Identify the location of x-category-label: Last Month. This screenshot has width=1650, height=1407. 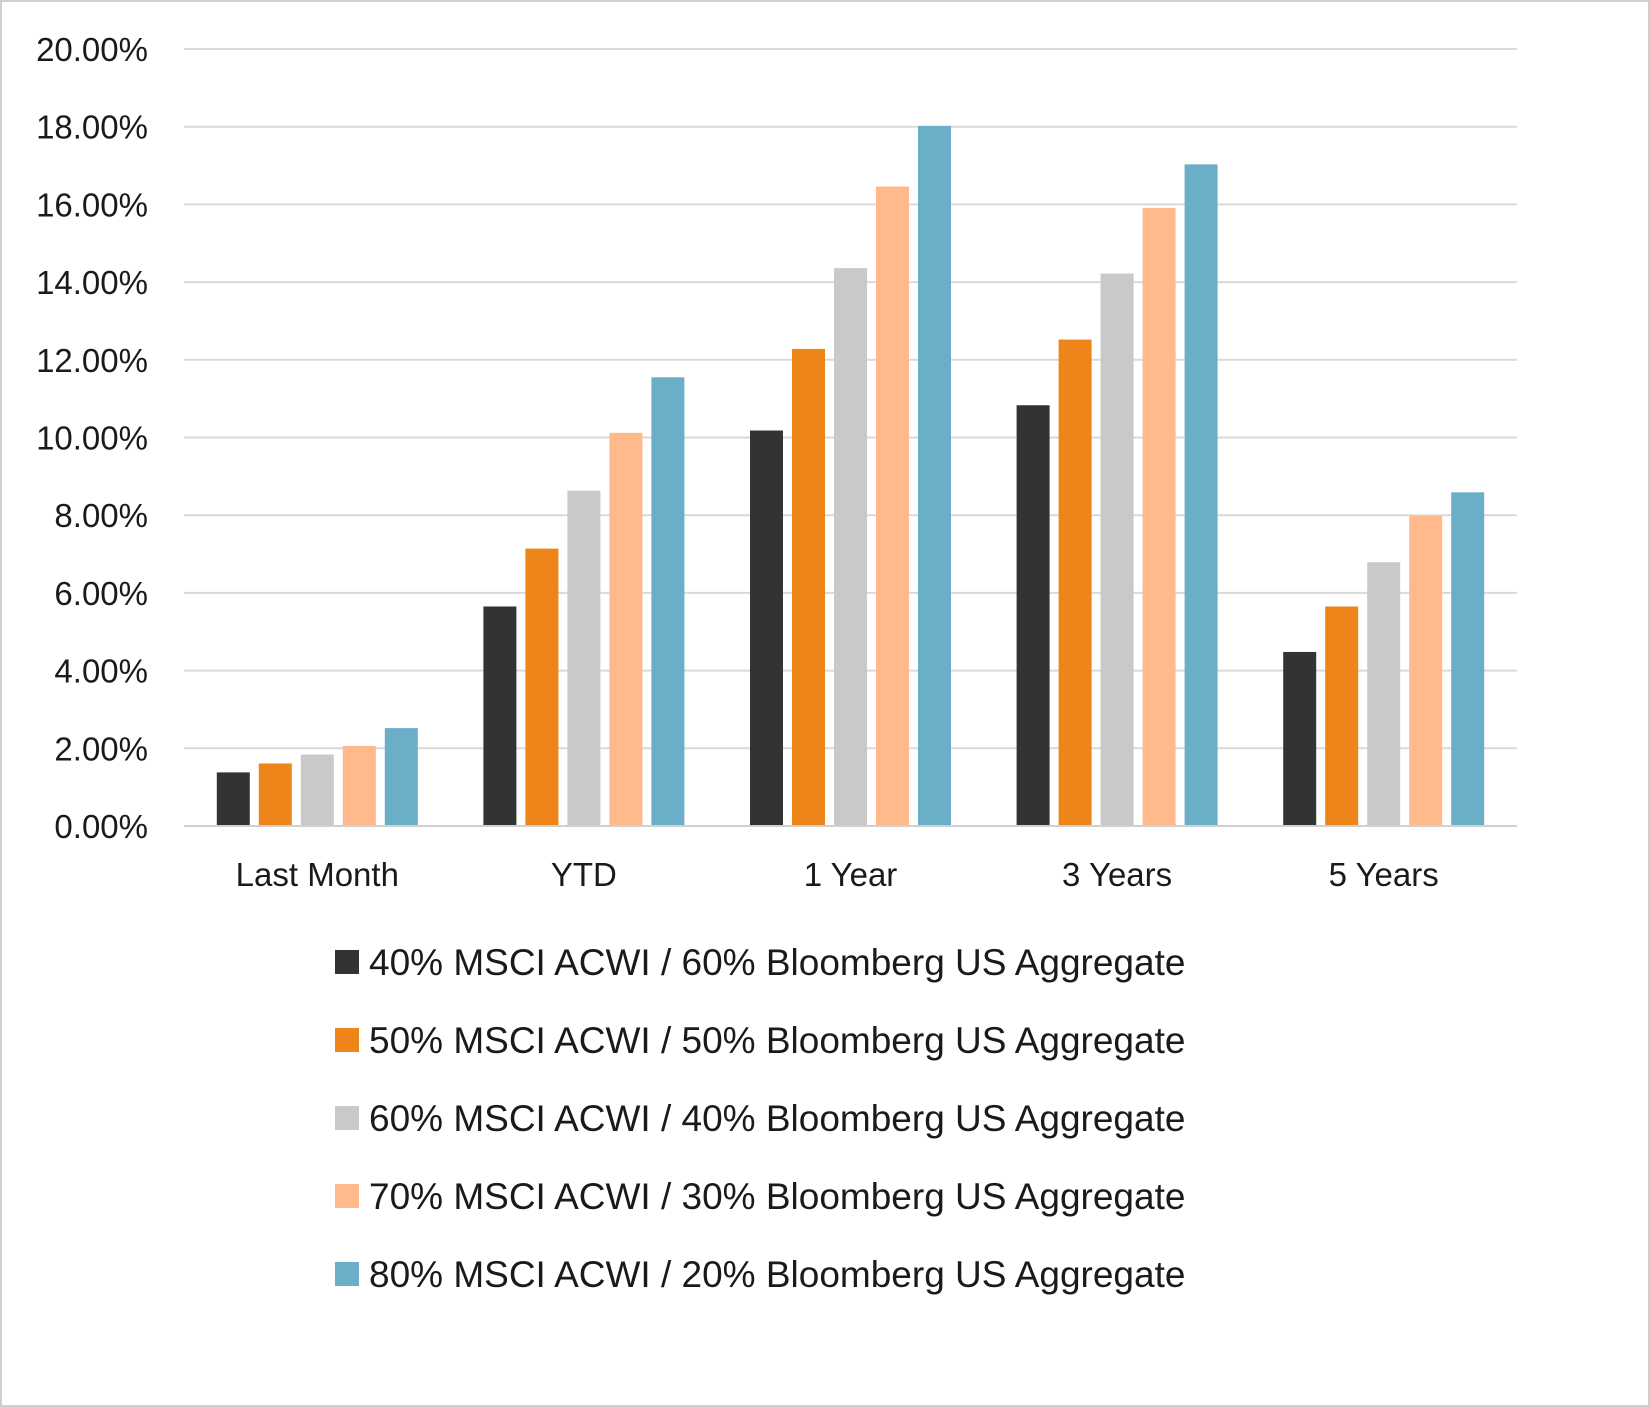
(317, 874).